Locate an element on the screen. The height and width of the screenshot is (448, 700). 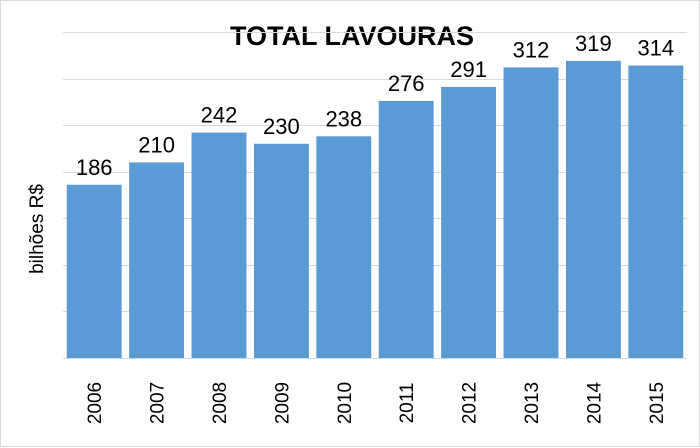
x-tick-label-2008: 2008 is located at coordinates (220, 403).